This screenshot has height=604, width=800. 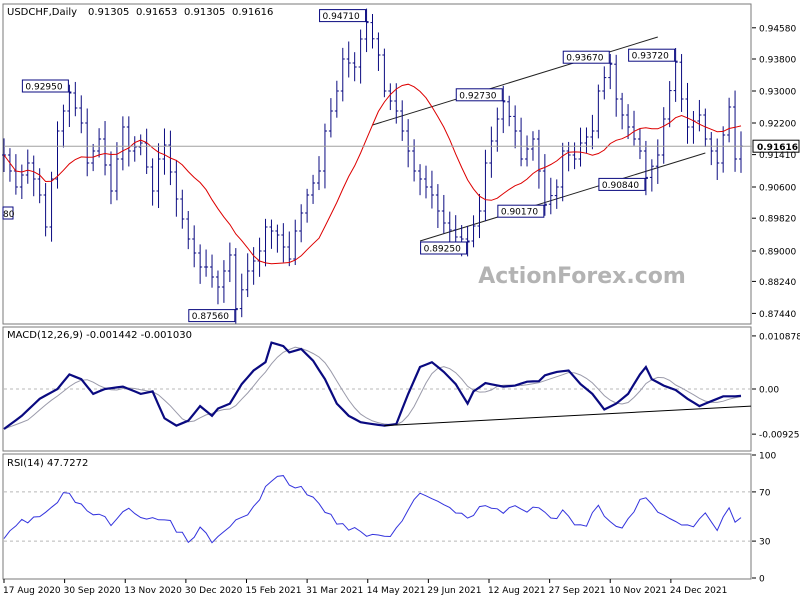 What do you see at coordinates (777, 93) in the screenshot?
I see `price-tick-label: 0.93000` at bounding box center [777, 93].